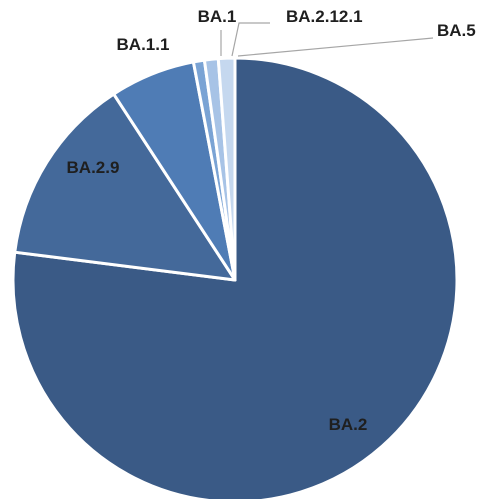 The height and width of the screenshot is (499, 485). I want to click on slice-label-ba-1: BA.1, so click(217, 16).